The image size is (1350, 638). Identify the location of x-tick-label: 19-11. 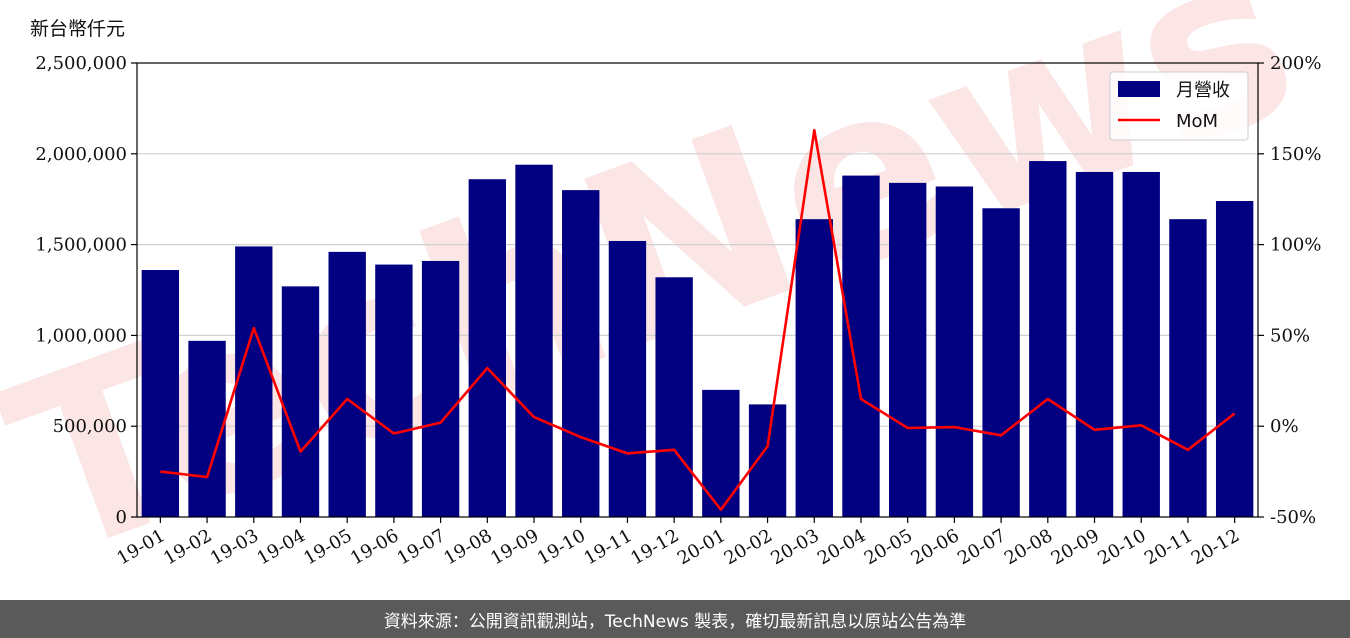
(607, 547).